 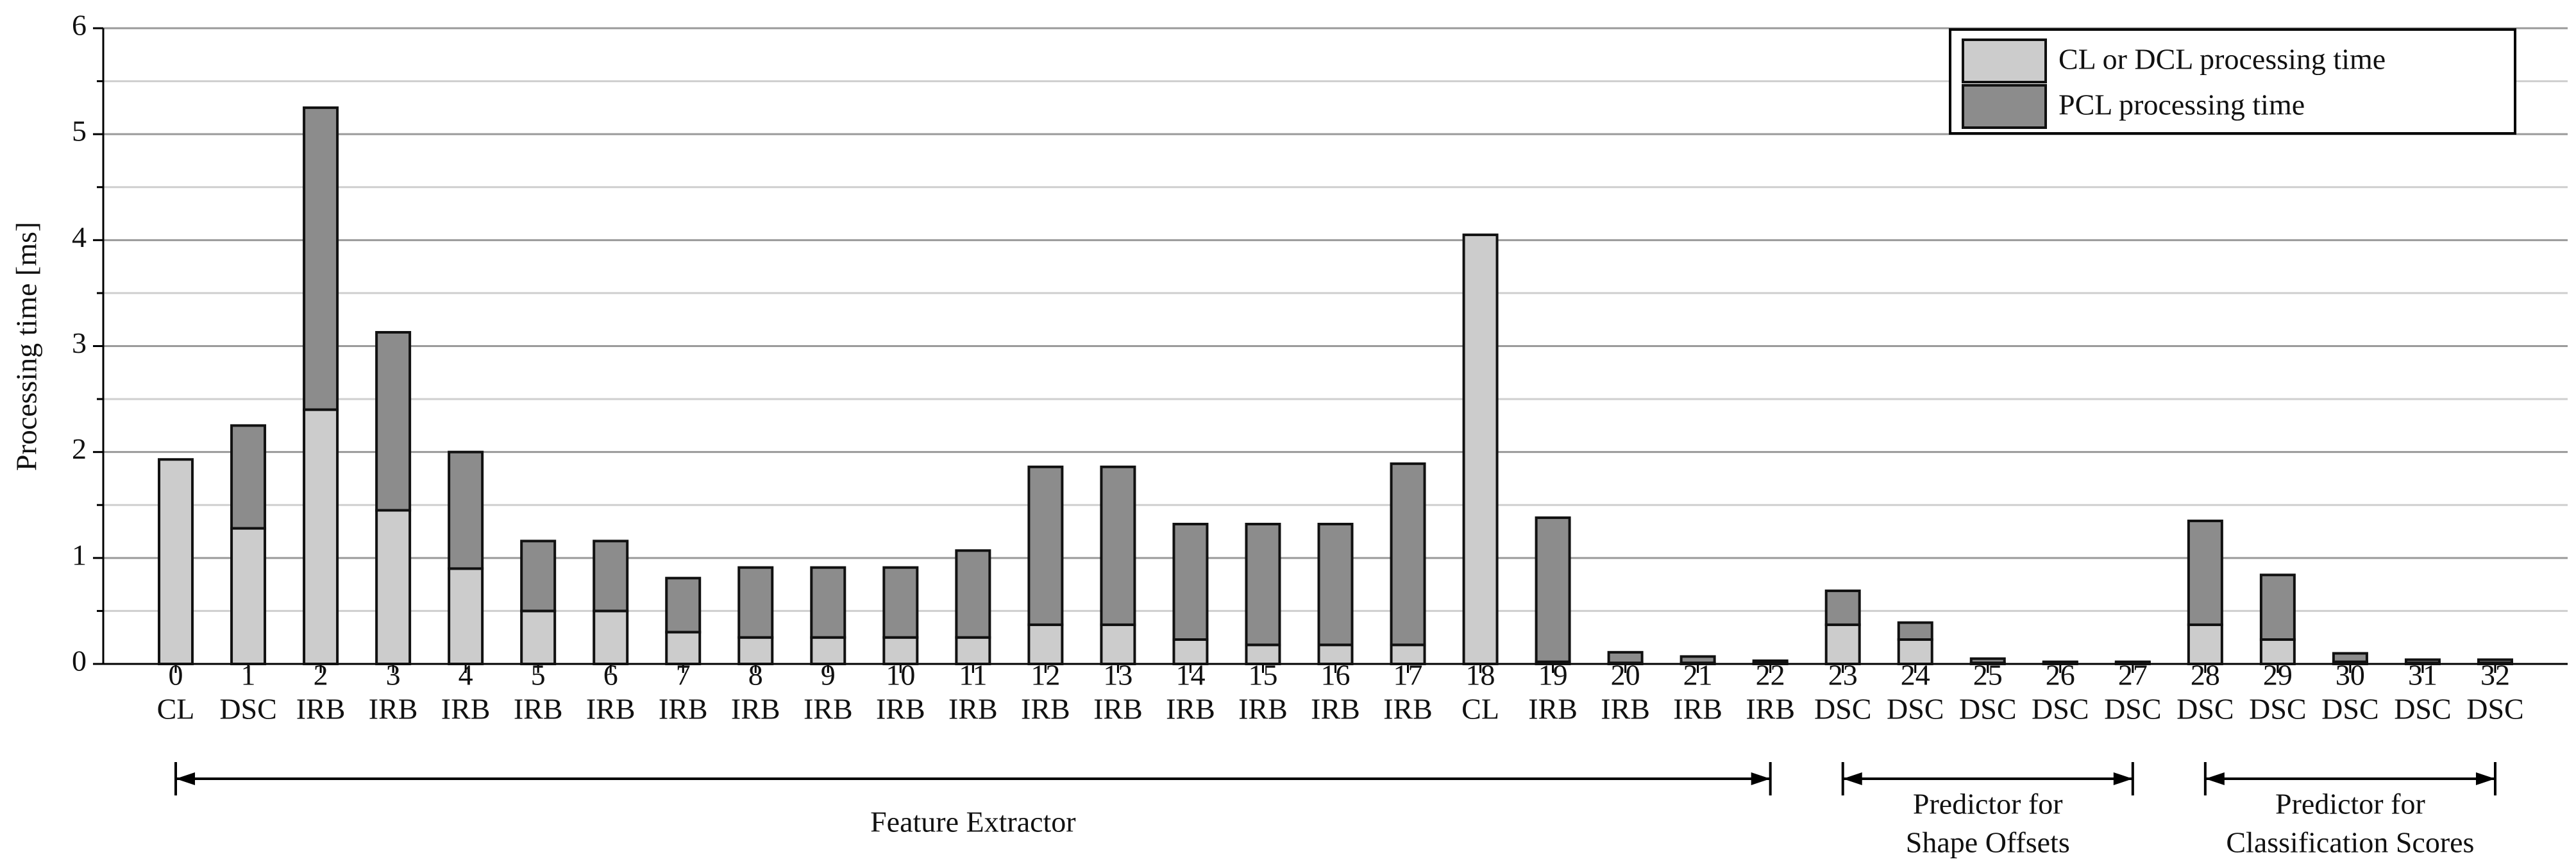 What do you see at coordinates (538, 675) in the screenshot?
I see `x-tick-label: 5` at bounding box center [538, 675].